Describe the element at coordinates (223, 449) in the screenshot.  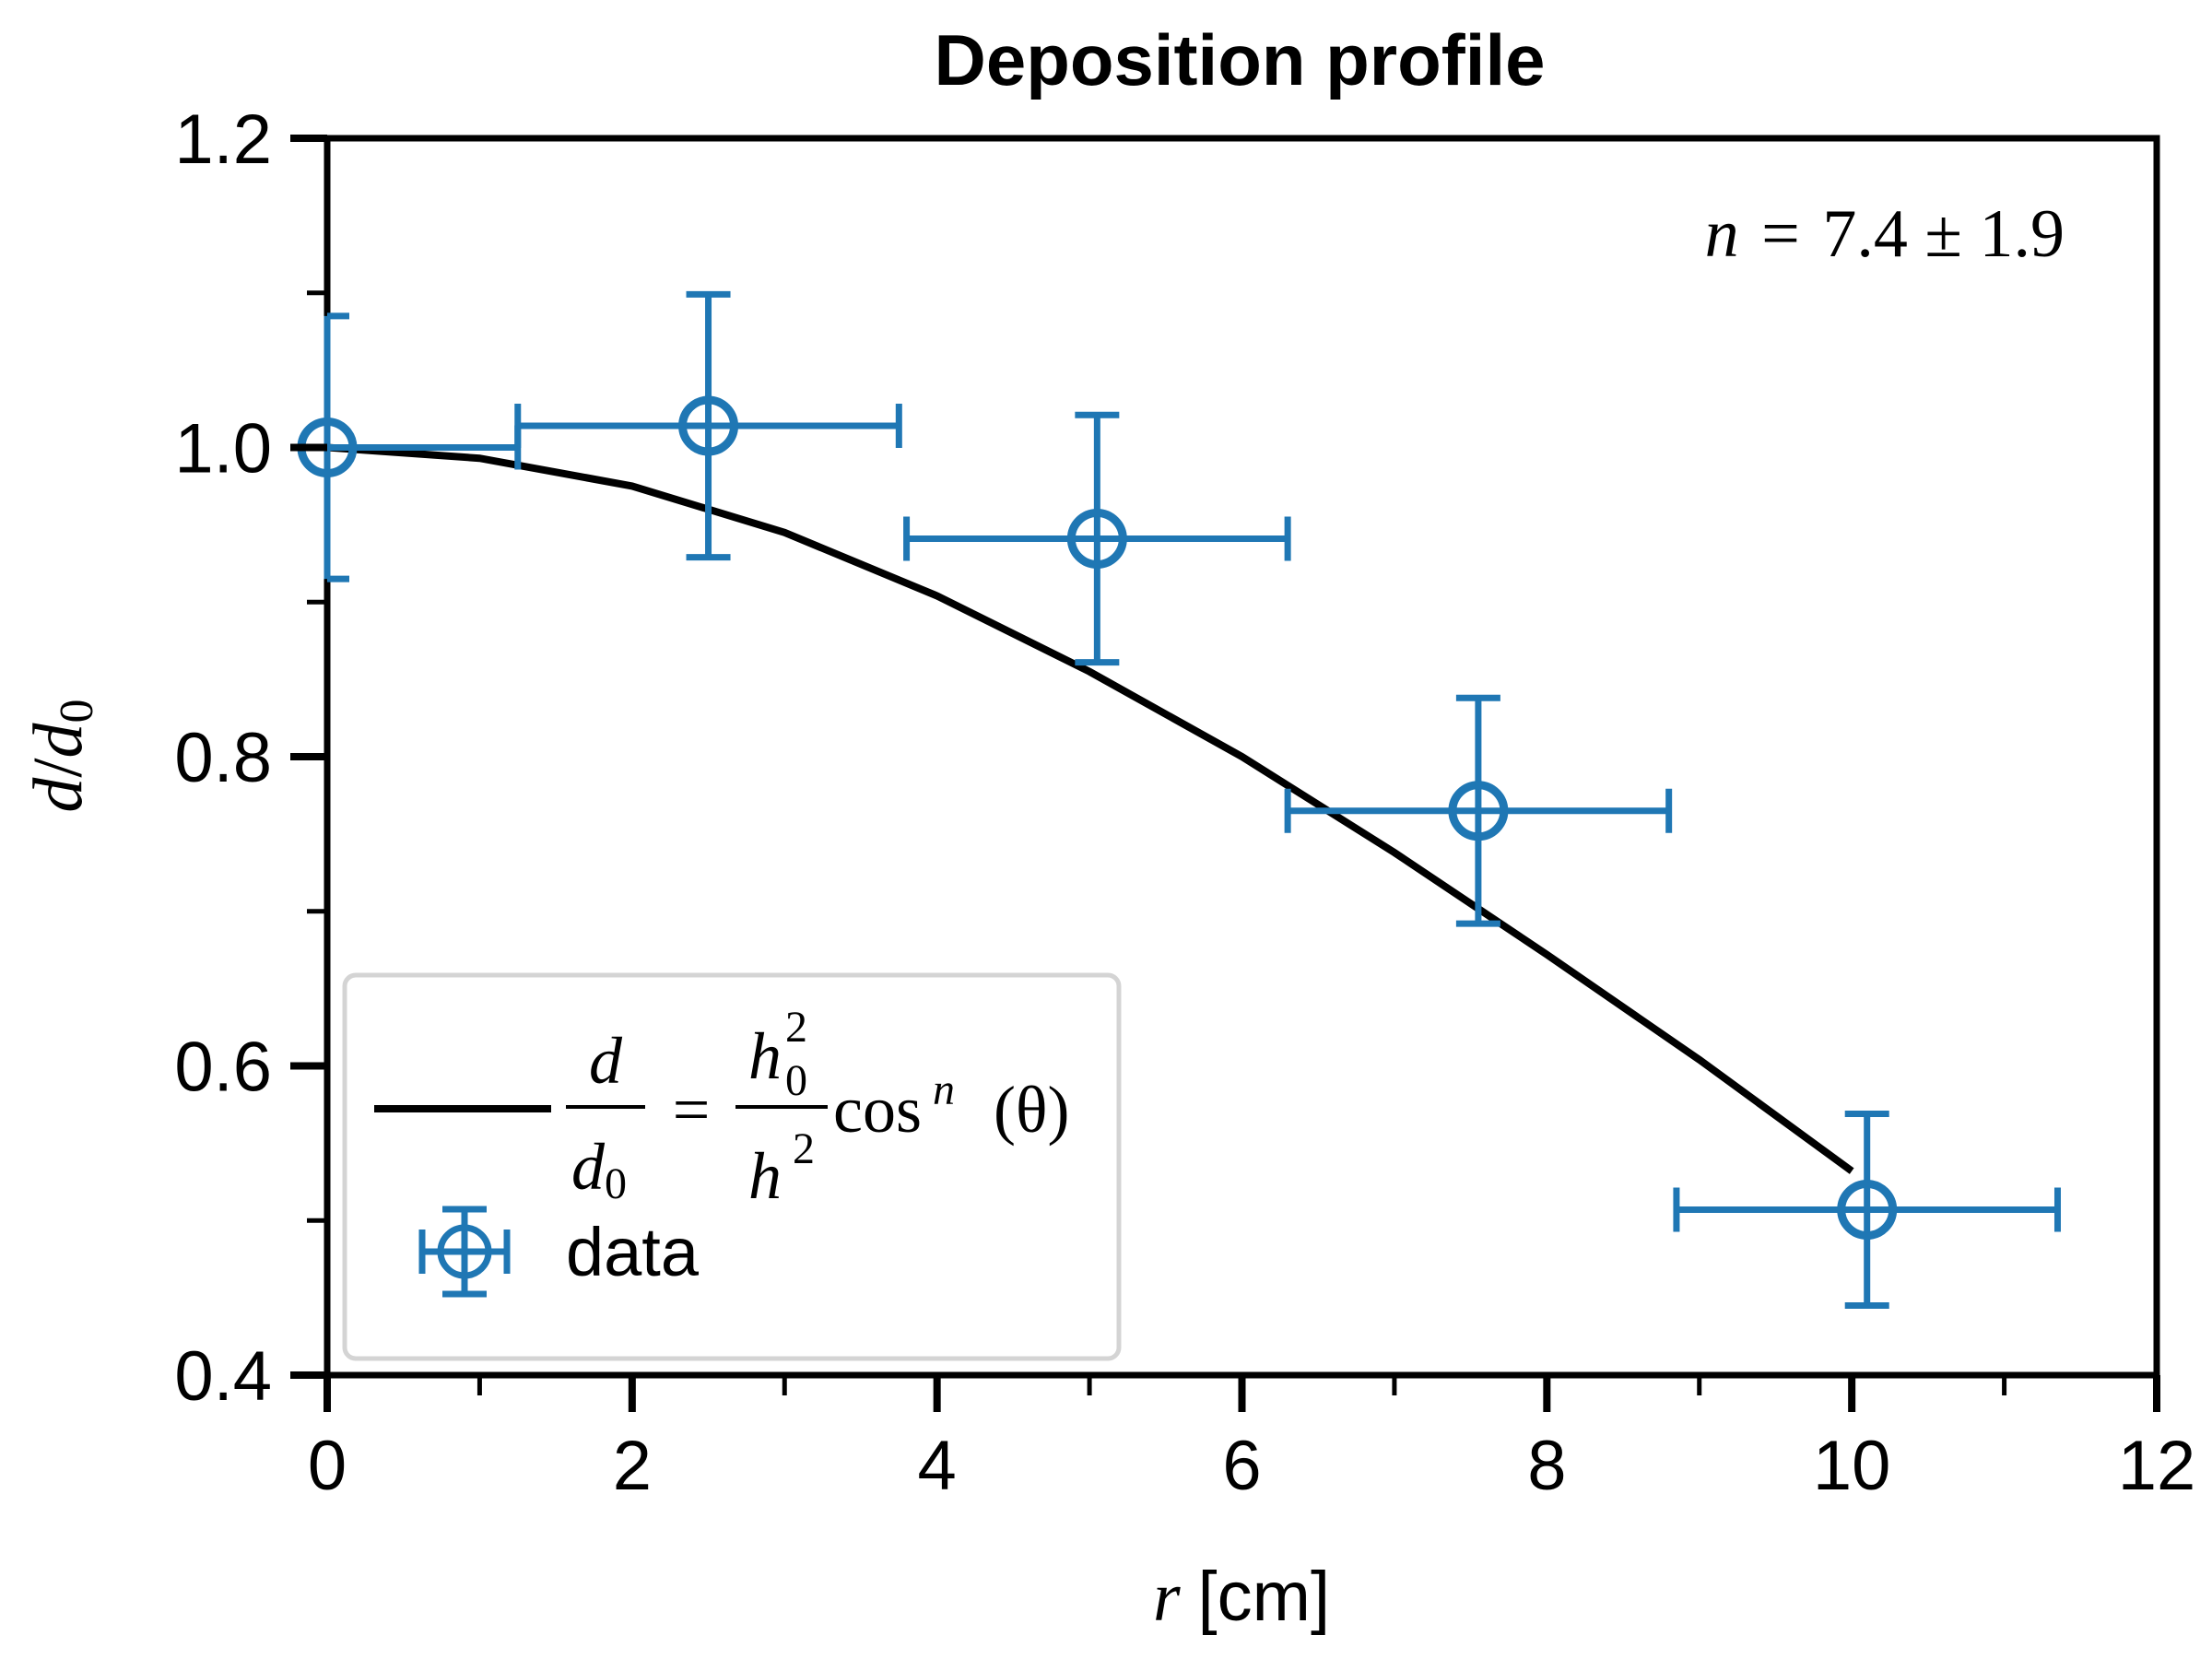
I see `y-tick-label: 1.0` at that location.